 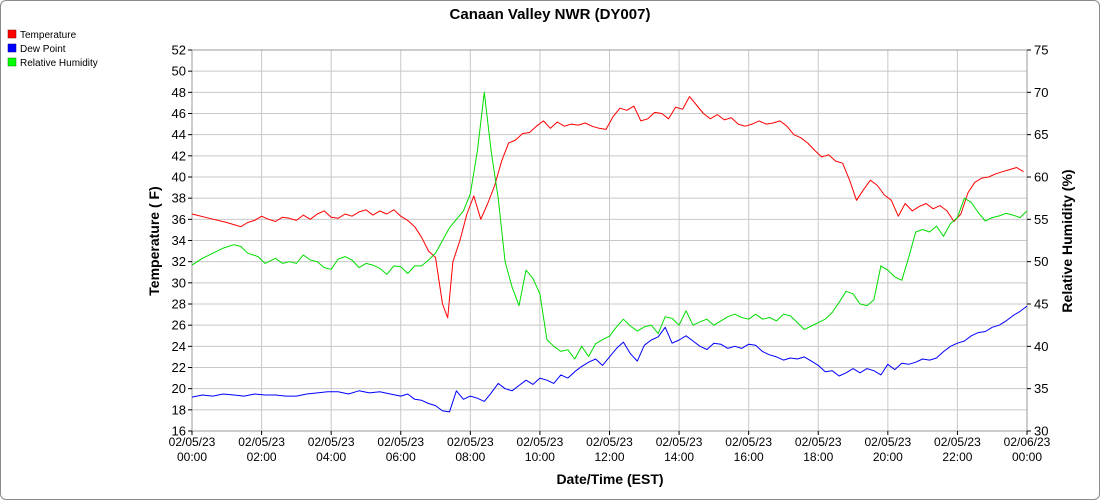 What do you see at coordinates (179, 155) in the screenshot?
I see `left-y-tick-label: 42` at bounding box center [179, 155].